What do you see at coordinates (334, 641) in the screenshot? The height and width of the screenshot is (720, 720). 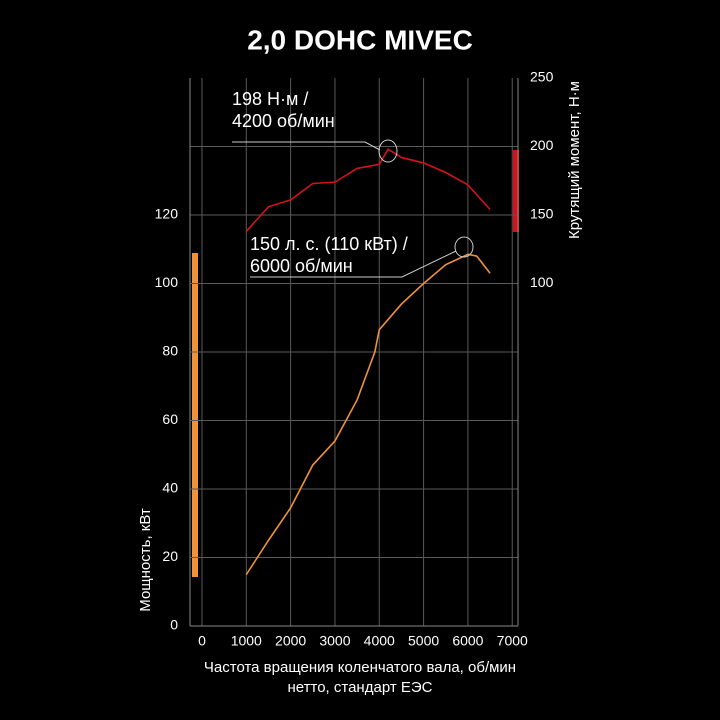 I see `x-tick-label: 3000` at bounding box center [334, 641].